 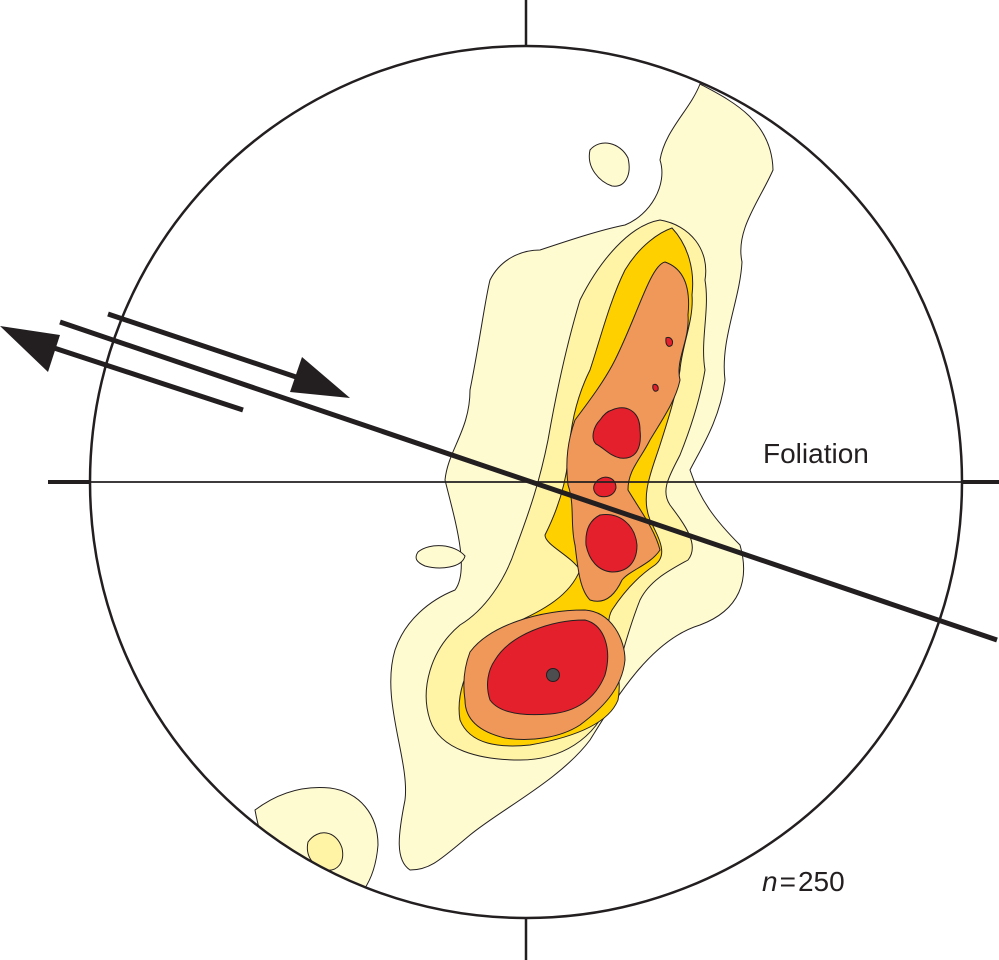 I want to click on shear-sense-arrow-bottom-icon, so click(x=30, y=349).